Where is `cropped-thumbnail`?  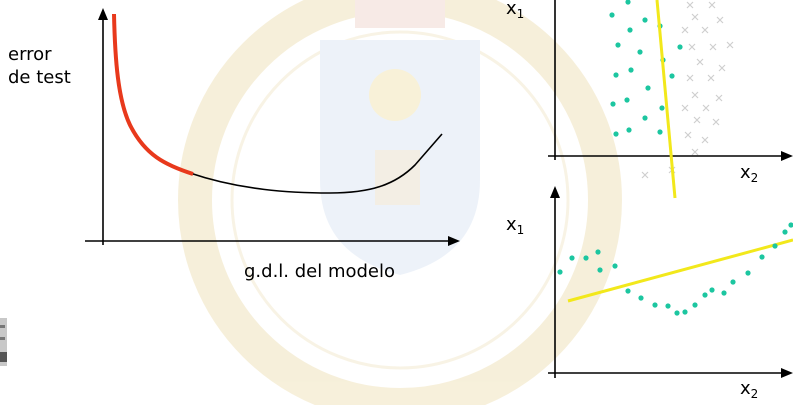
cropped-thumbnail is located at coordinates (3, 342).